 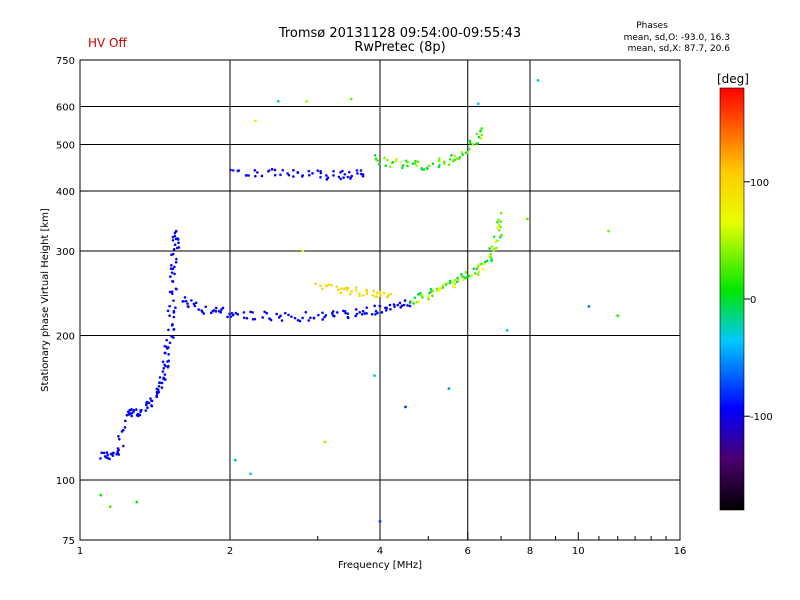 I want to click on y-axis-label: Stationary phase Virtual Height [km], so click(x=45, y=300).